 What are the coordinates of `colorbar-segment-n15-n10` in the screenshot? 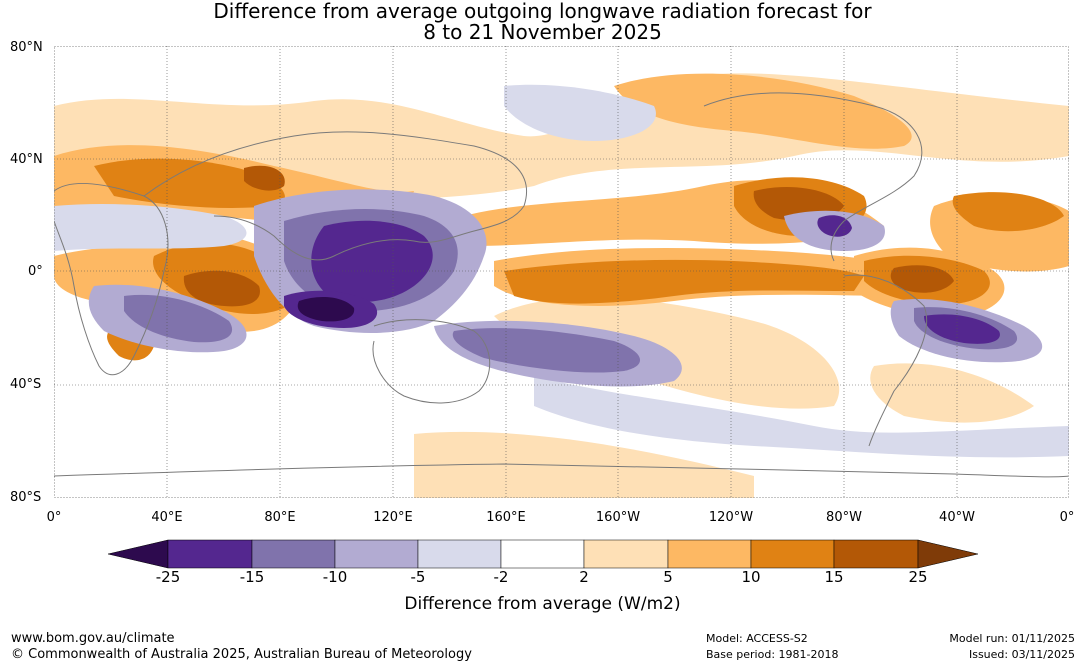 It's located at (293, 554).